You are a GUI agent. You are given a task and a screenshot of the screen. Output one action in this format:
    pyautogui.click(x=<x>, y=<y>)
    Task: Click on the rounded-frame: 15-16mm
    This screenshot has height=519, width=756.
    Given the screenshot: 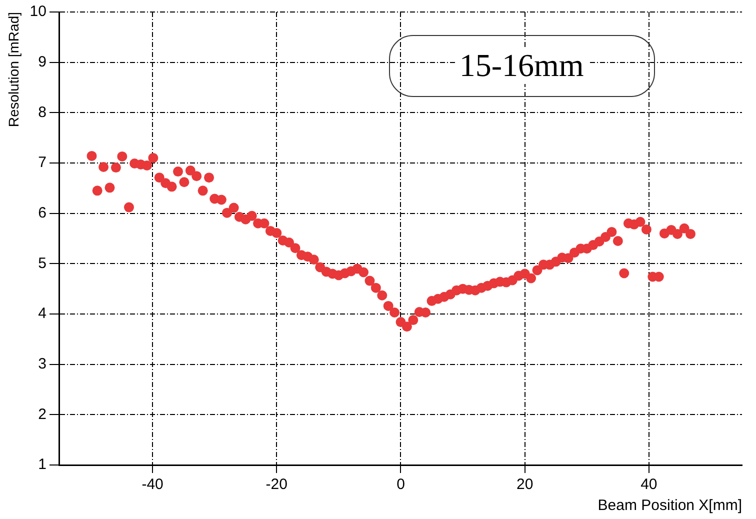 What is the action you would take?
    pyautogui.click(x=521, y=66)
    